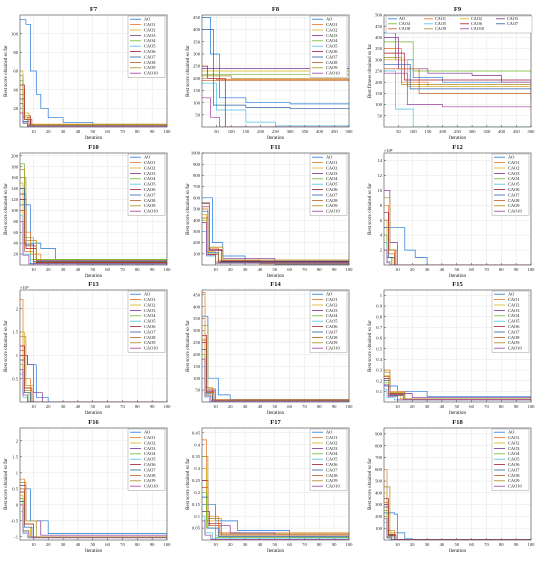 The width and height of the screenshot is (550, 565). Describe the element at coordinates (532, 131) in the screenshot. I see `x-tick-label: 500` at that location.